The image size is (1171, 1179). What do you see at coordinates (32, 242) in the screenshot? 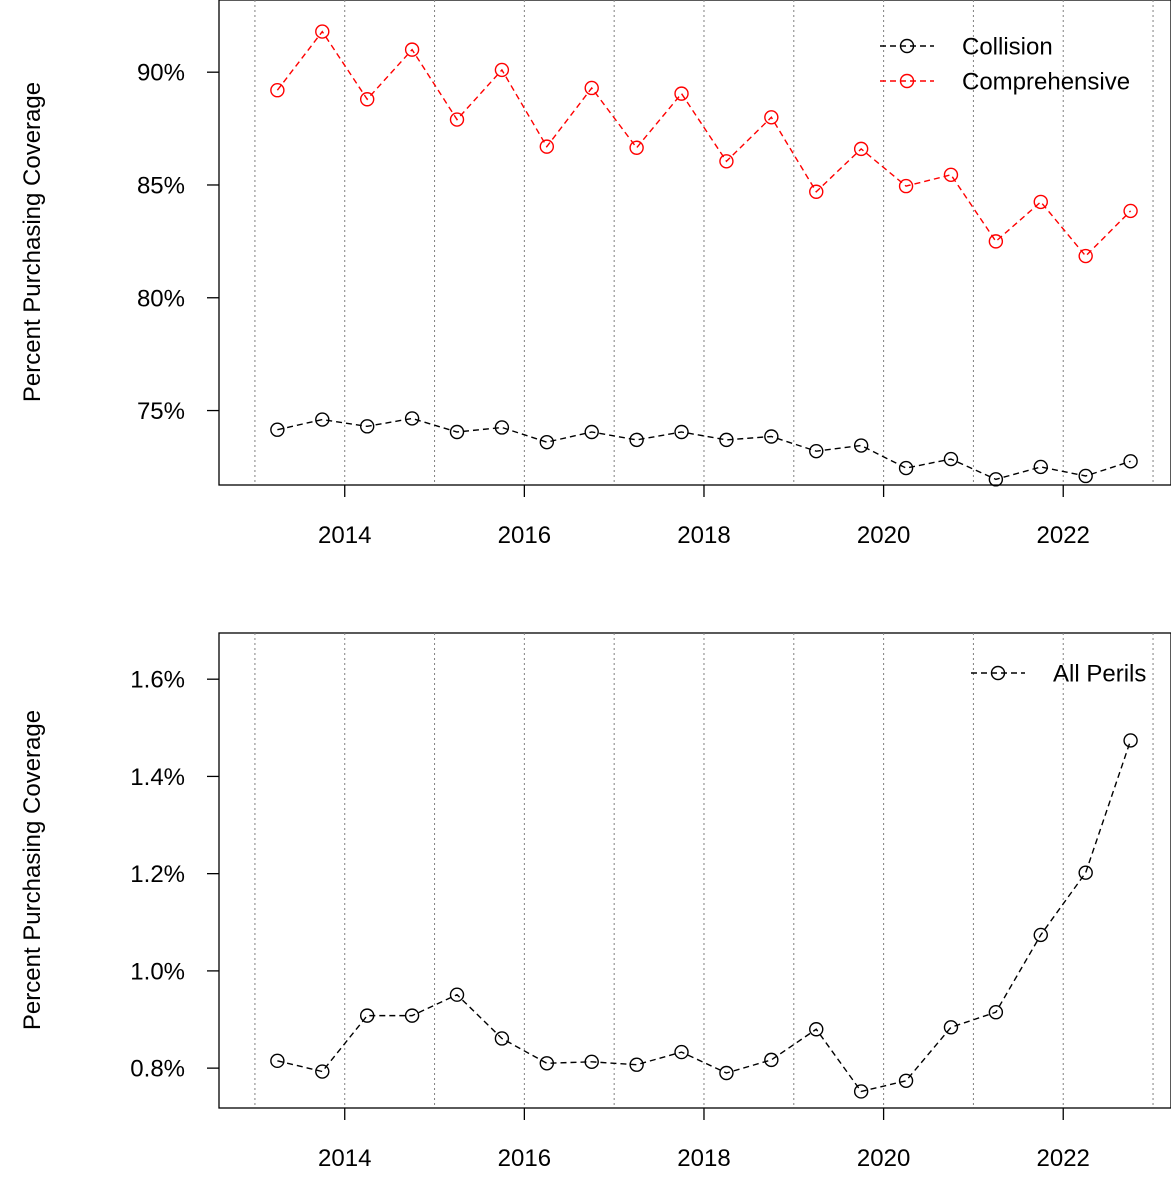
I see `top-y-axis-label: Percent Purchasing Coverage` at bounding box center [32, 242].